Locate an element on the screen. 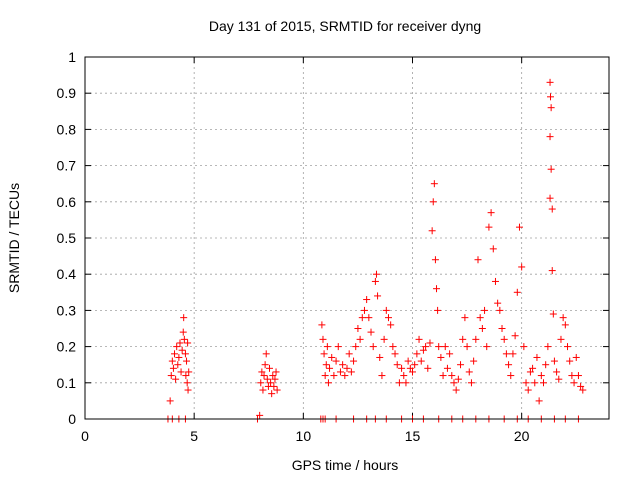  x-tick-label: 5 is located at coordinates (194, 436).